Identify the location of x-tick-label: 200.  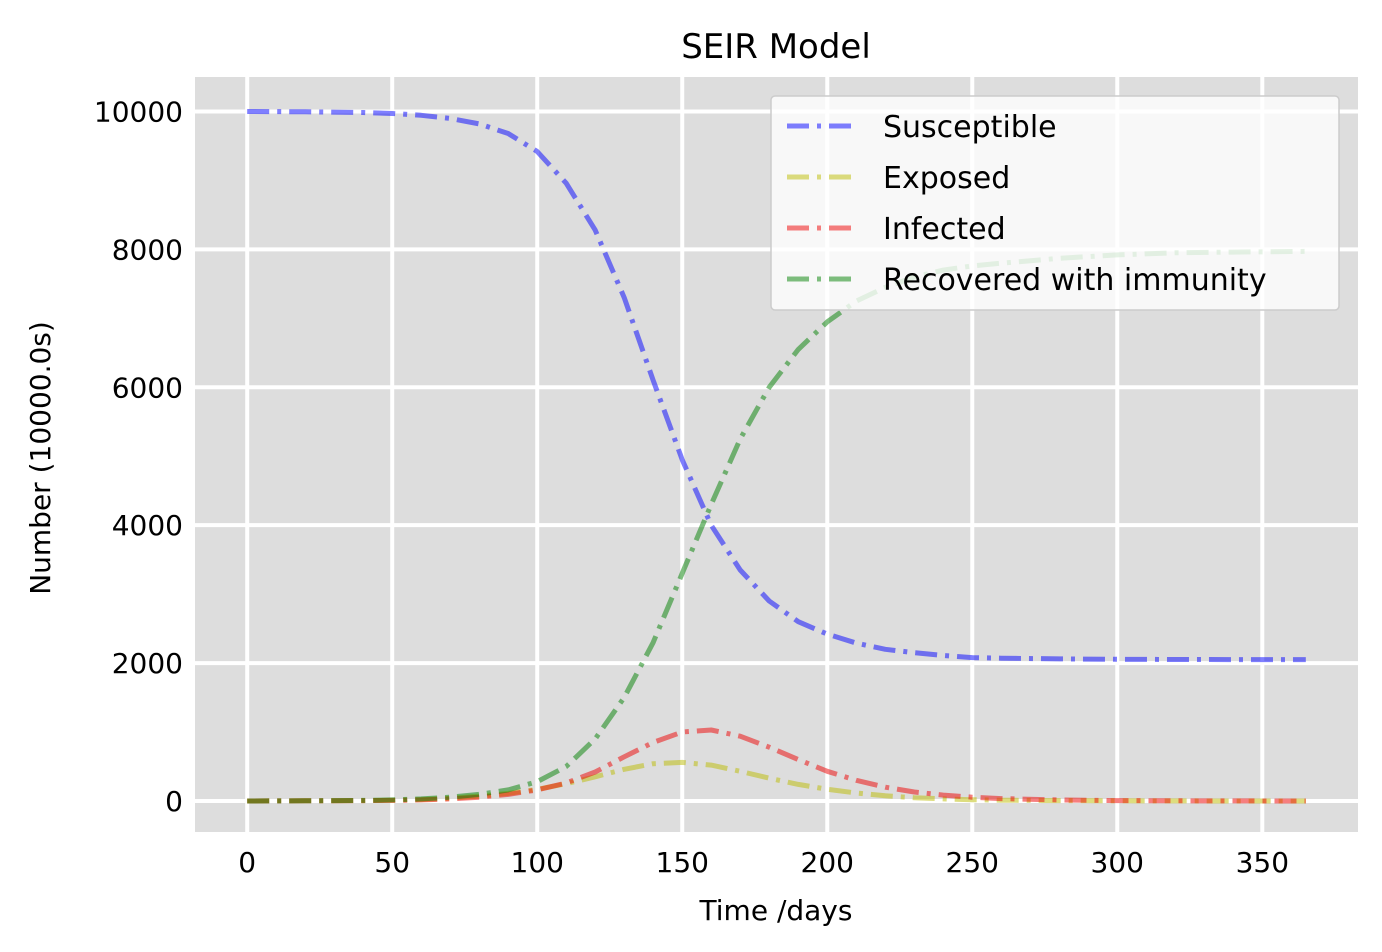
(827, 862).